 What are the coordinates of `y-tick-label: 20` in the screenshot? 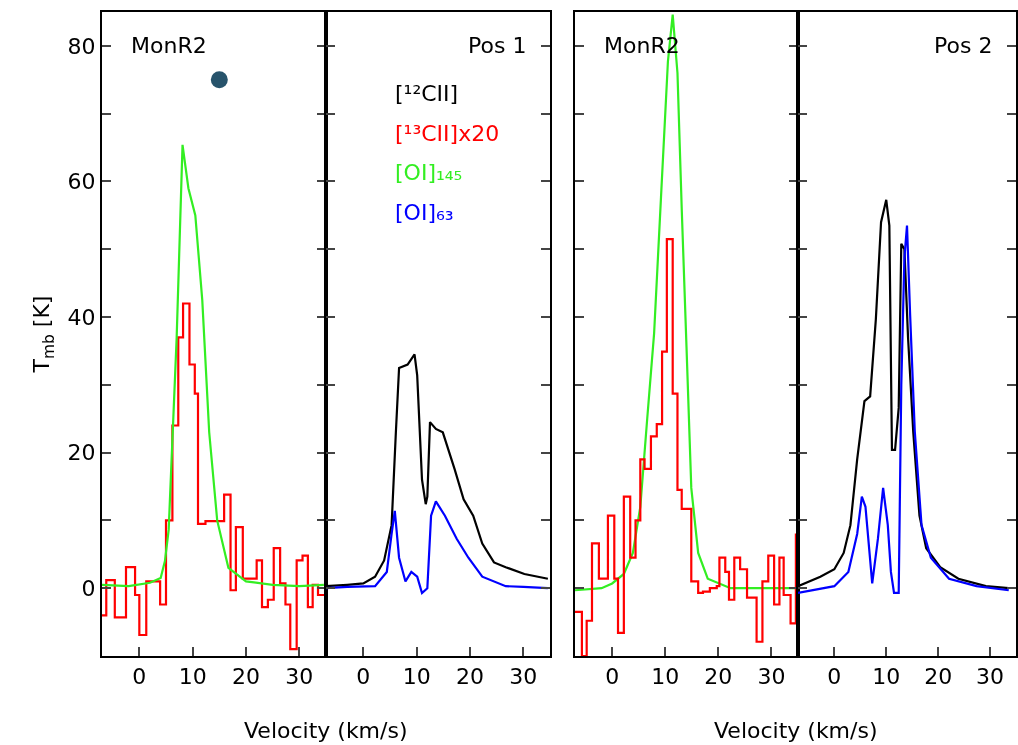 It's located at (81, 453).